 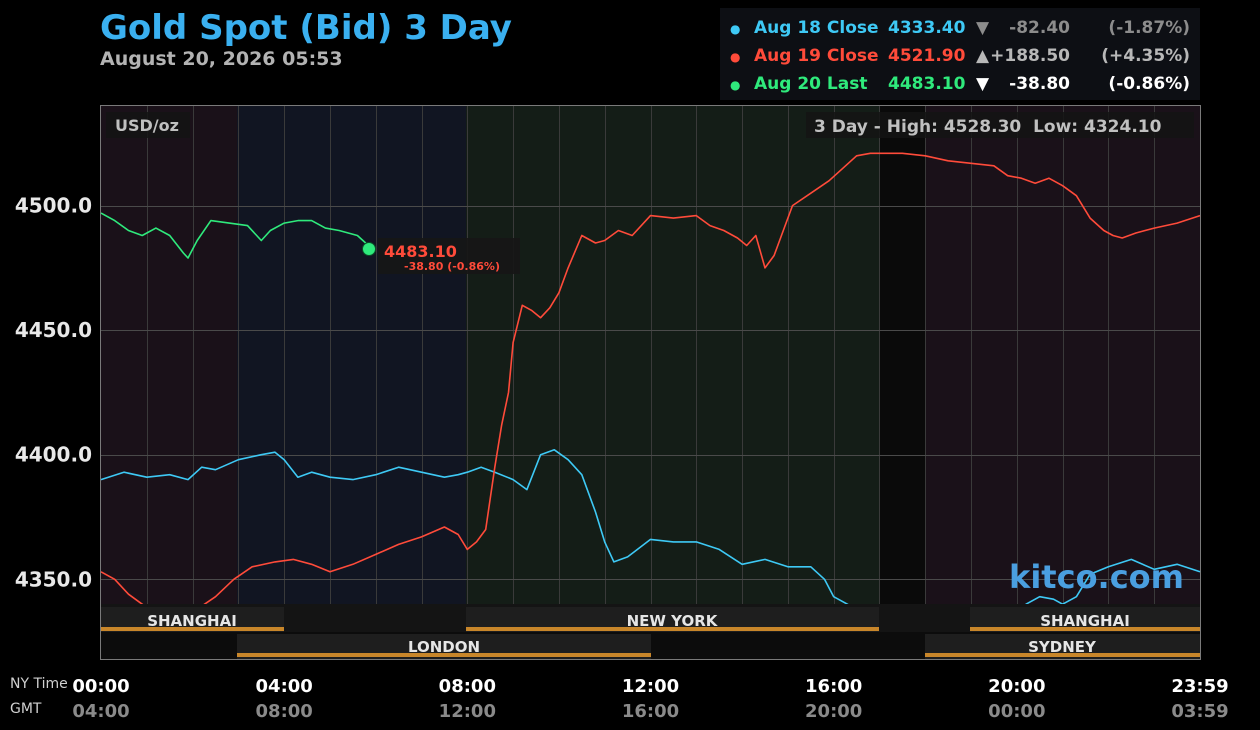 What do you see at coordinates (452, 266) in the screenshot?
I see `last-change-label: -38.80 (-0.86%)` at bounding box center [452, 266].